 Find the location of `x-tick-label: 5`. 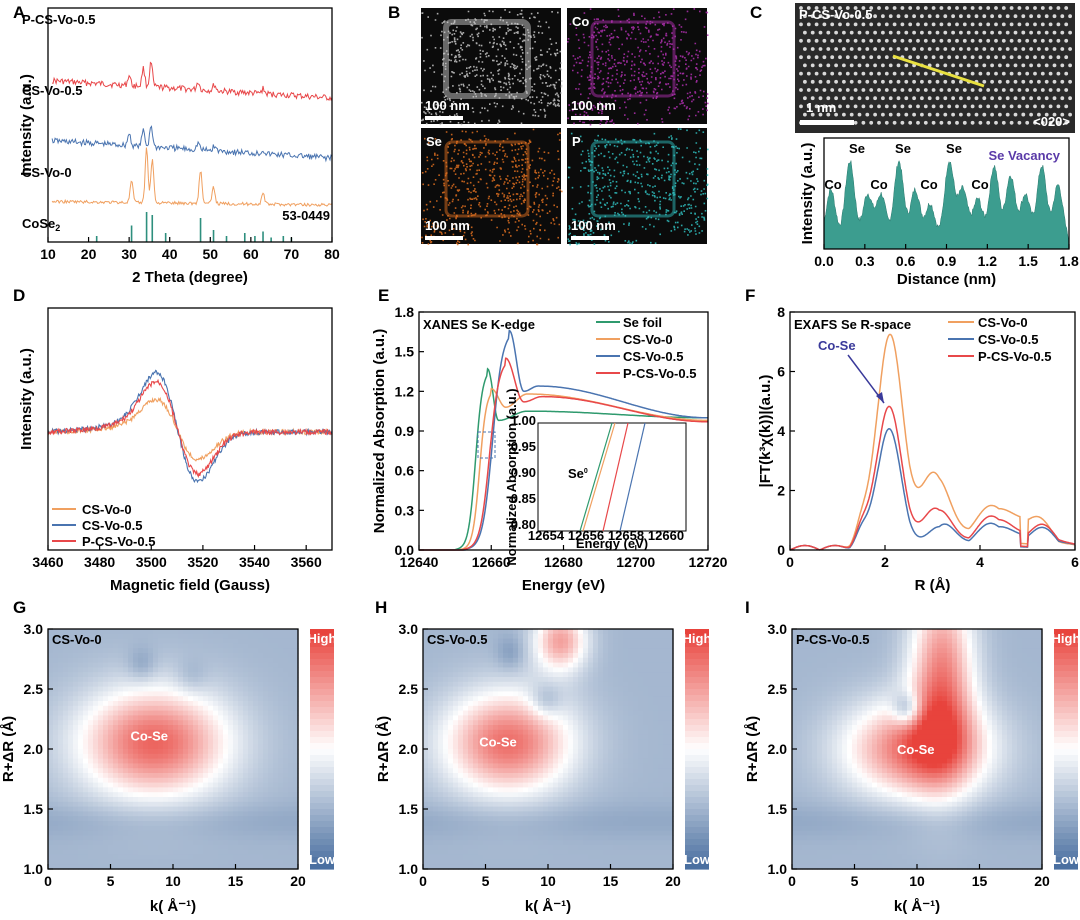

x-tick-label: 5 is located at coordinates (111, 881).